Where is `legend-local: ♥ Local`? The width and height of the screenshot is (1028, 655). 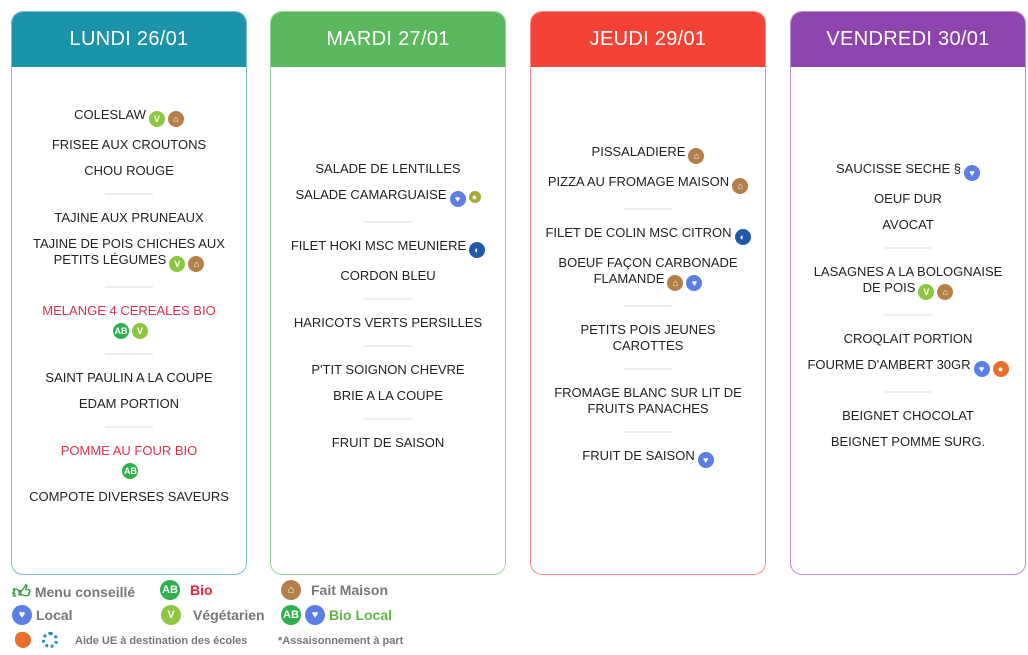
legend-local: ♥ Local is located at coordinates (42, 615).